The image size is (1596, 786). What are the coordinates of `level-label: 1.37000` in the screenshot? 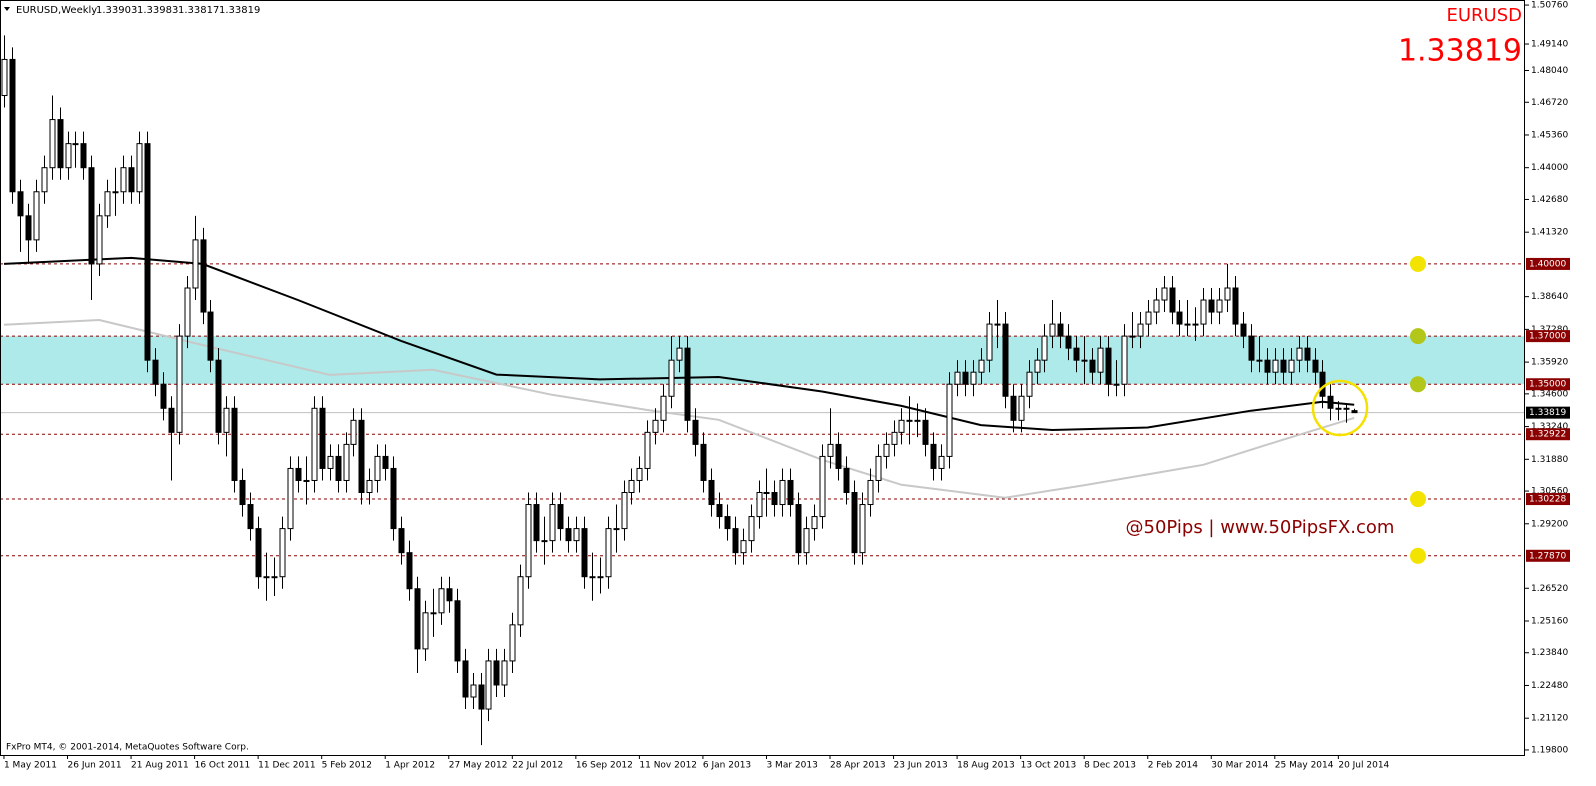 It's located at (1547, 337).